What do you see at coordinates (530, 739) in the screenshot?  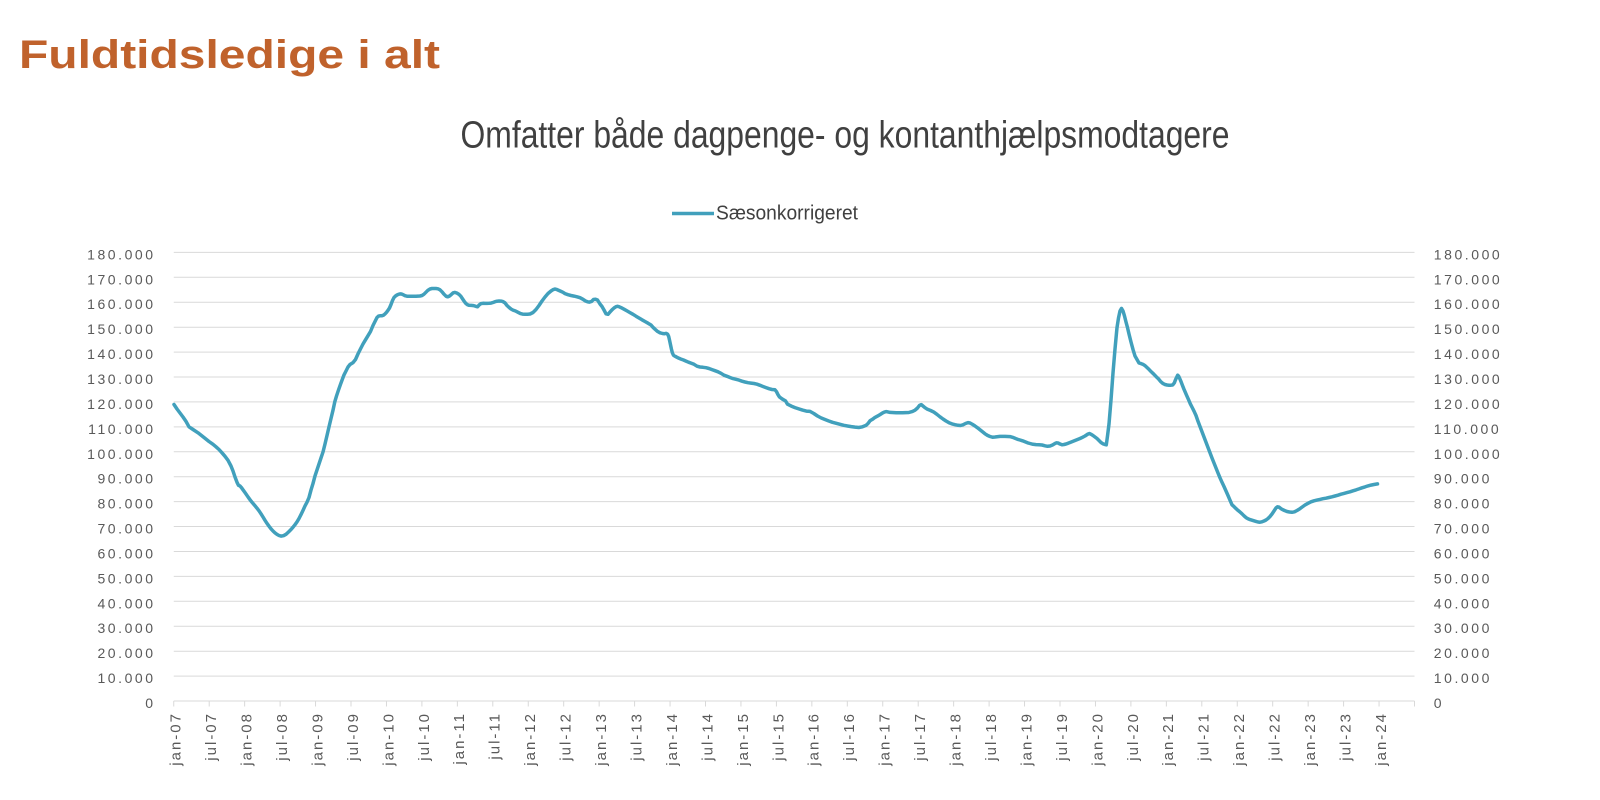 I see `svg-text: jan-12` at bounding box center [530, 739].